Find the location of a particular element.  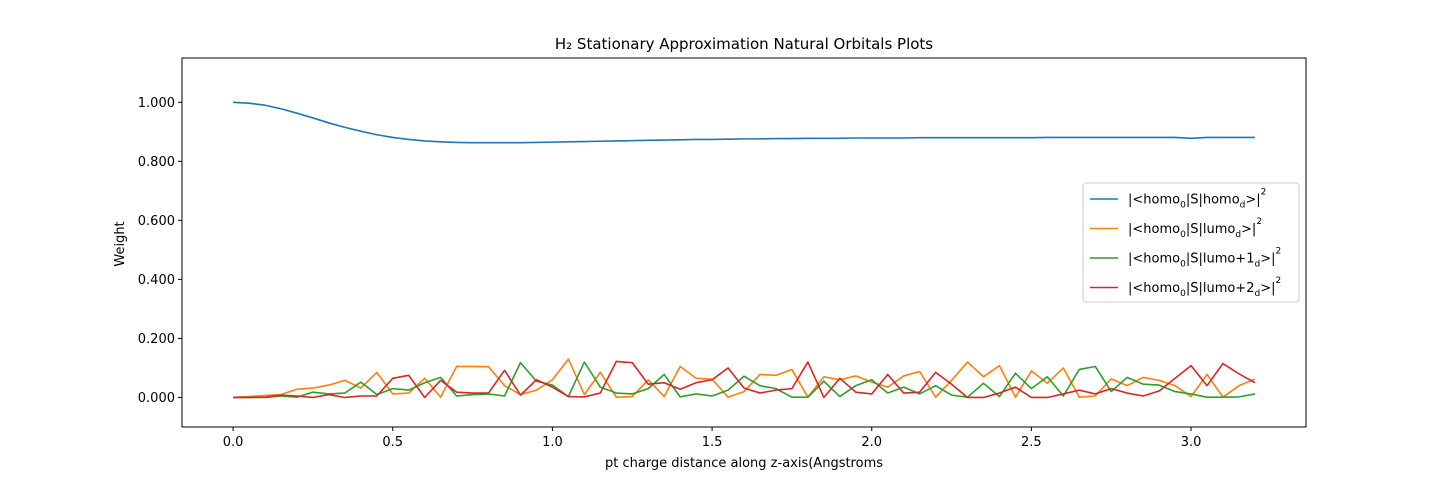

x-tick-label: 2.5 is located at coordinates (1031, 442).